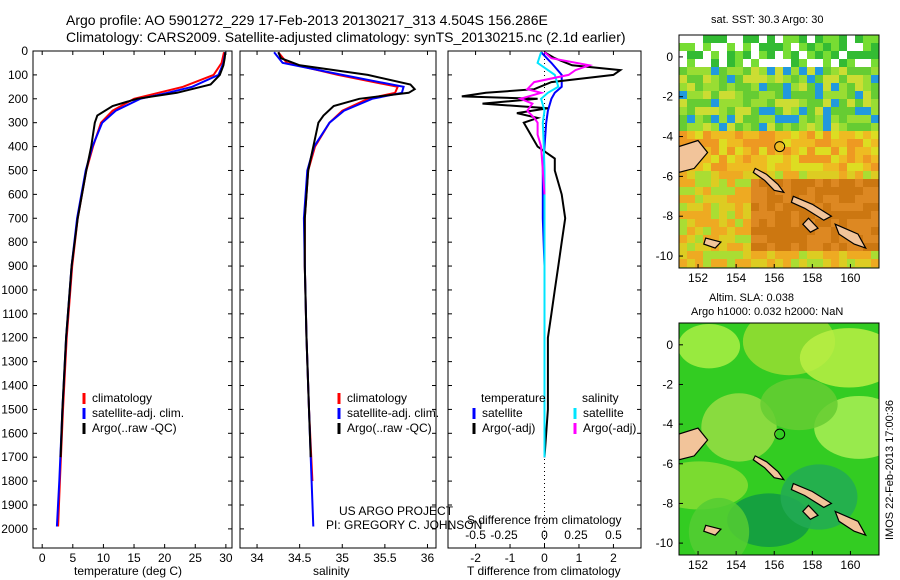  What do you see at coordinates (14, 457) in the screenshot?
I see `y-tick-label: 1700` at bounding box center [14, 457].